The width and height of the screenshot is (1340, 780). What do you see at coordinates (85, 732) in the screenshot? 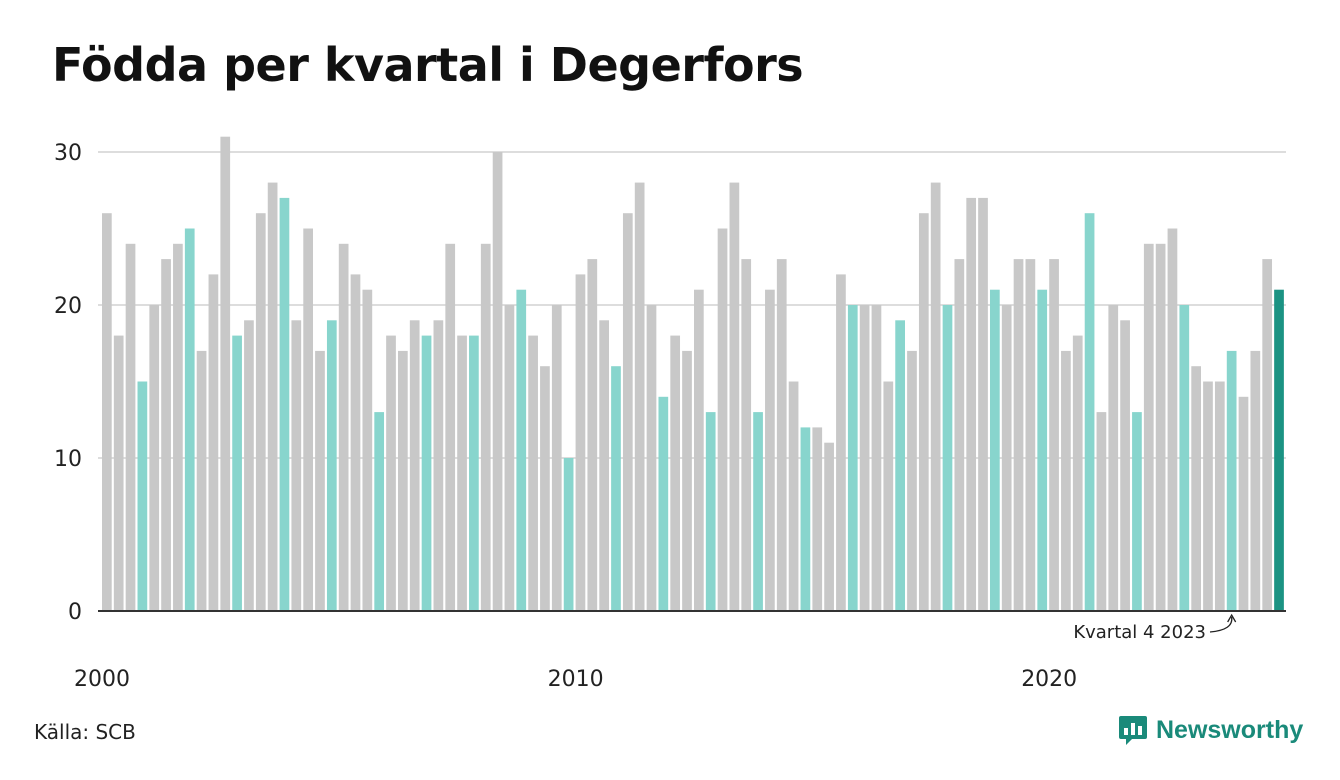
I see `source-note: Källa: SCB` at bounding box center [85, 732].